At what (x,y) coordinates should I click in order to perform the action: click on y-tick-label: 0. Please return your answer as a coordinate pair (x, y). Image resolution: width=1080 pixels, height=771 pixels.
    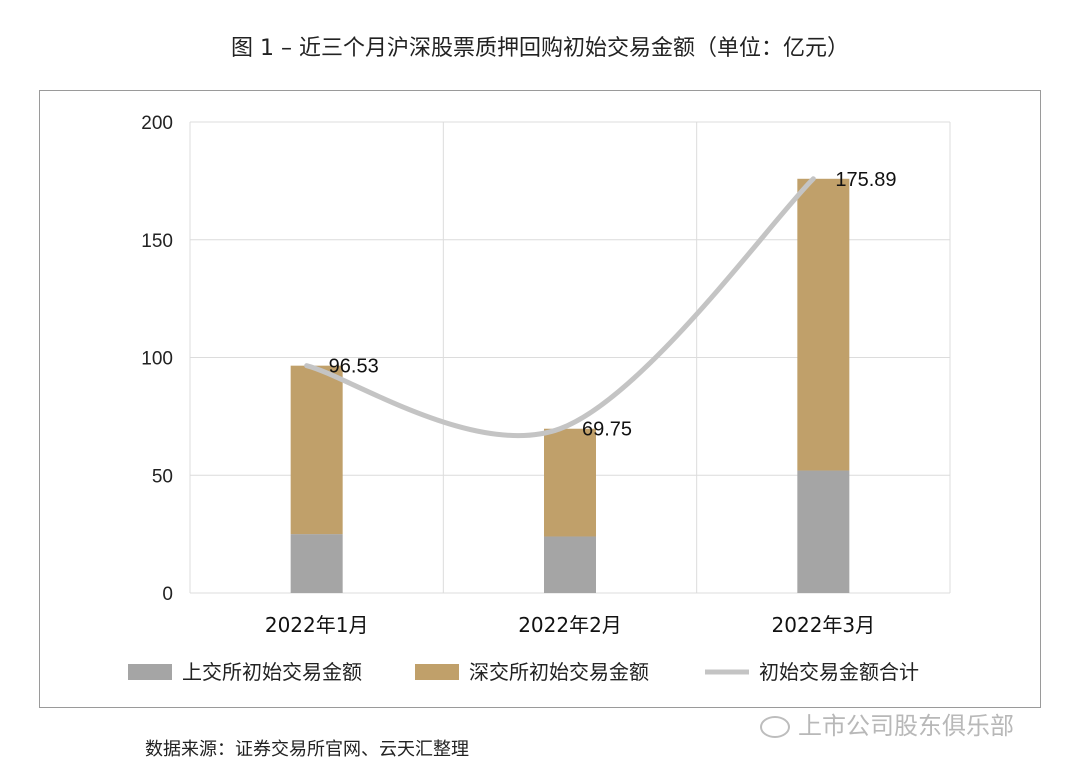
    Looking at the image, I should click on (167, 594).